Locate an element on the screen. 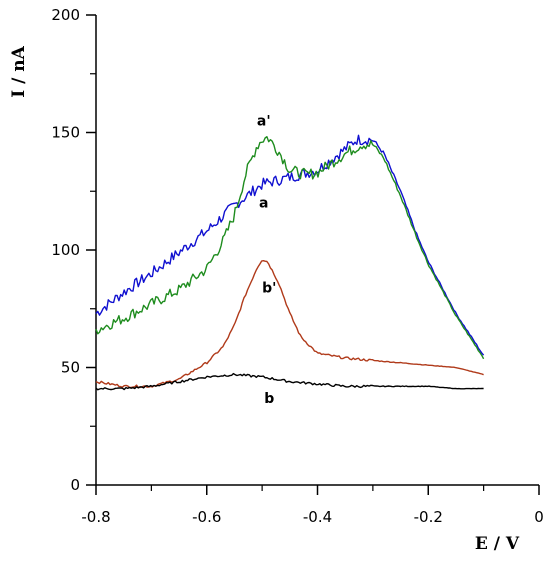  y-tick-label: 100 is located at coordinates (65, 250).